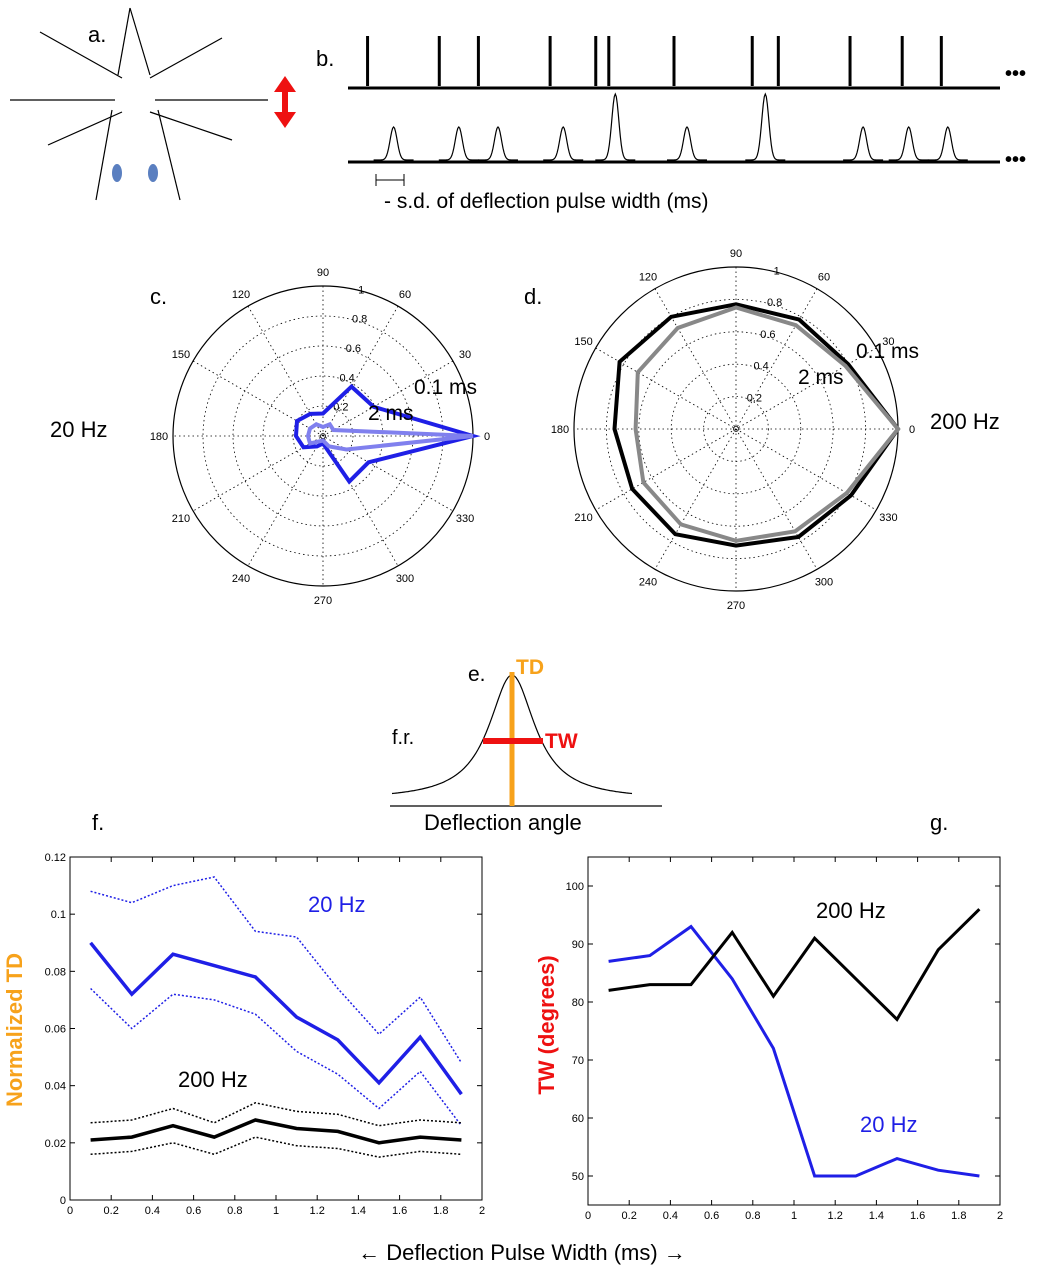 The width and height of the screenshot is (1040, 1276). I want to click on chart-f-ytick-0.1: 0.1, so click(58, 915).